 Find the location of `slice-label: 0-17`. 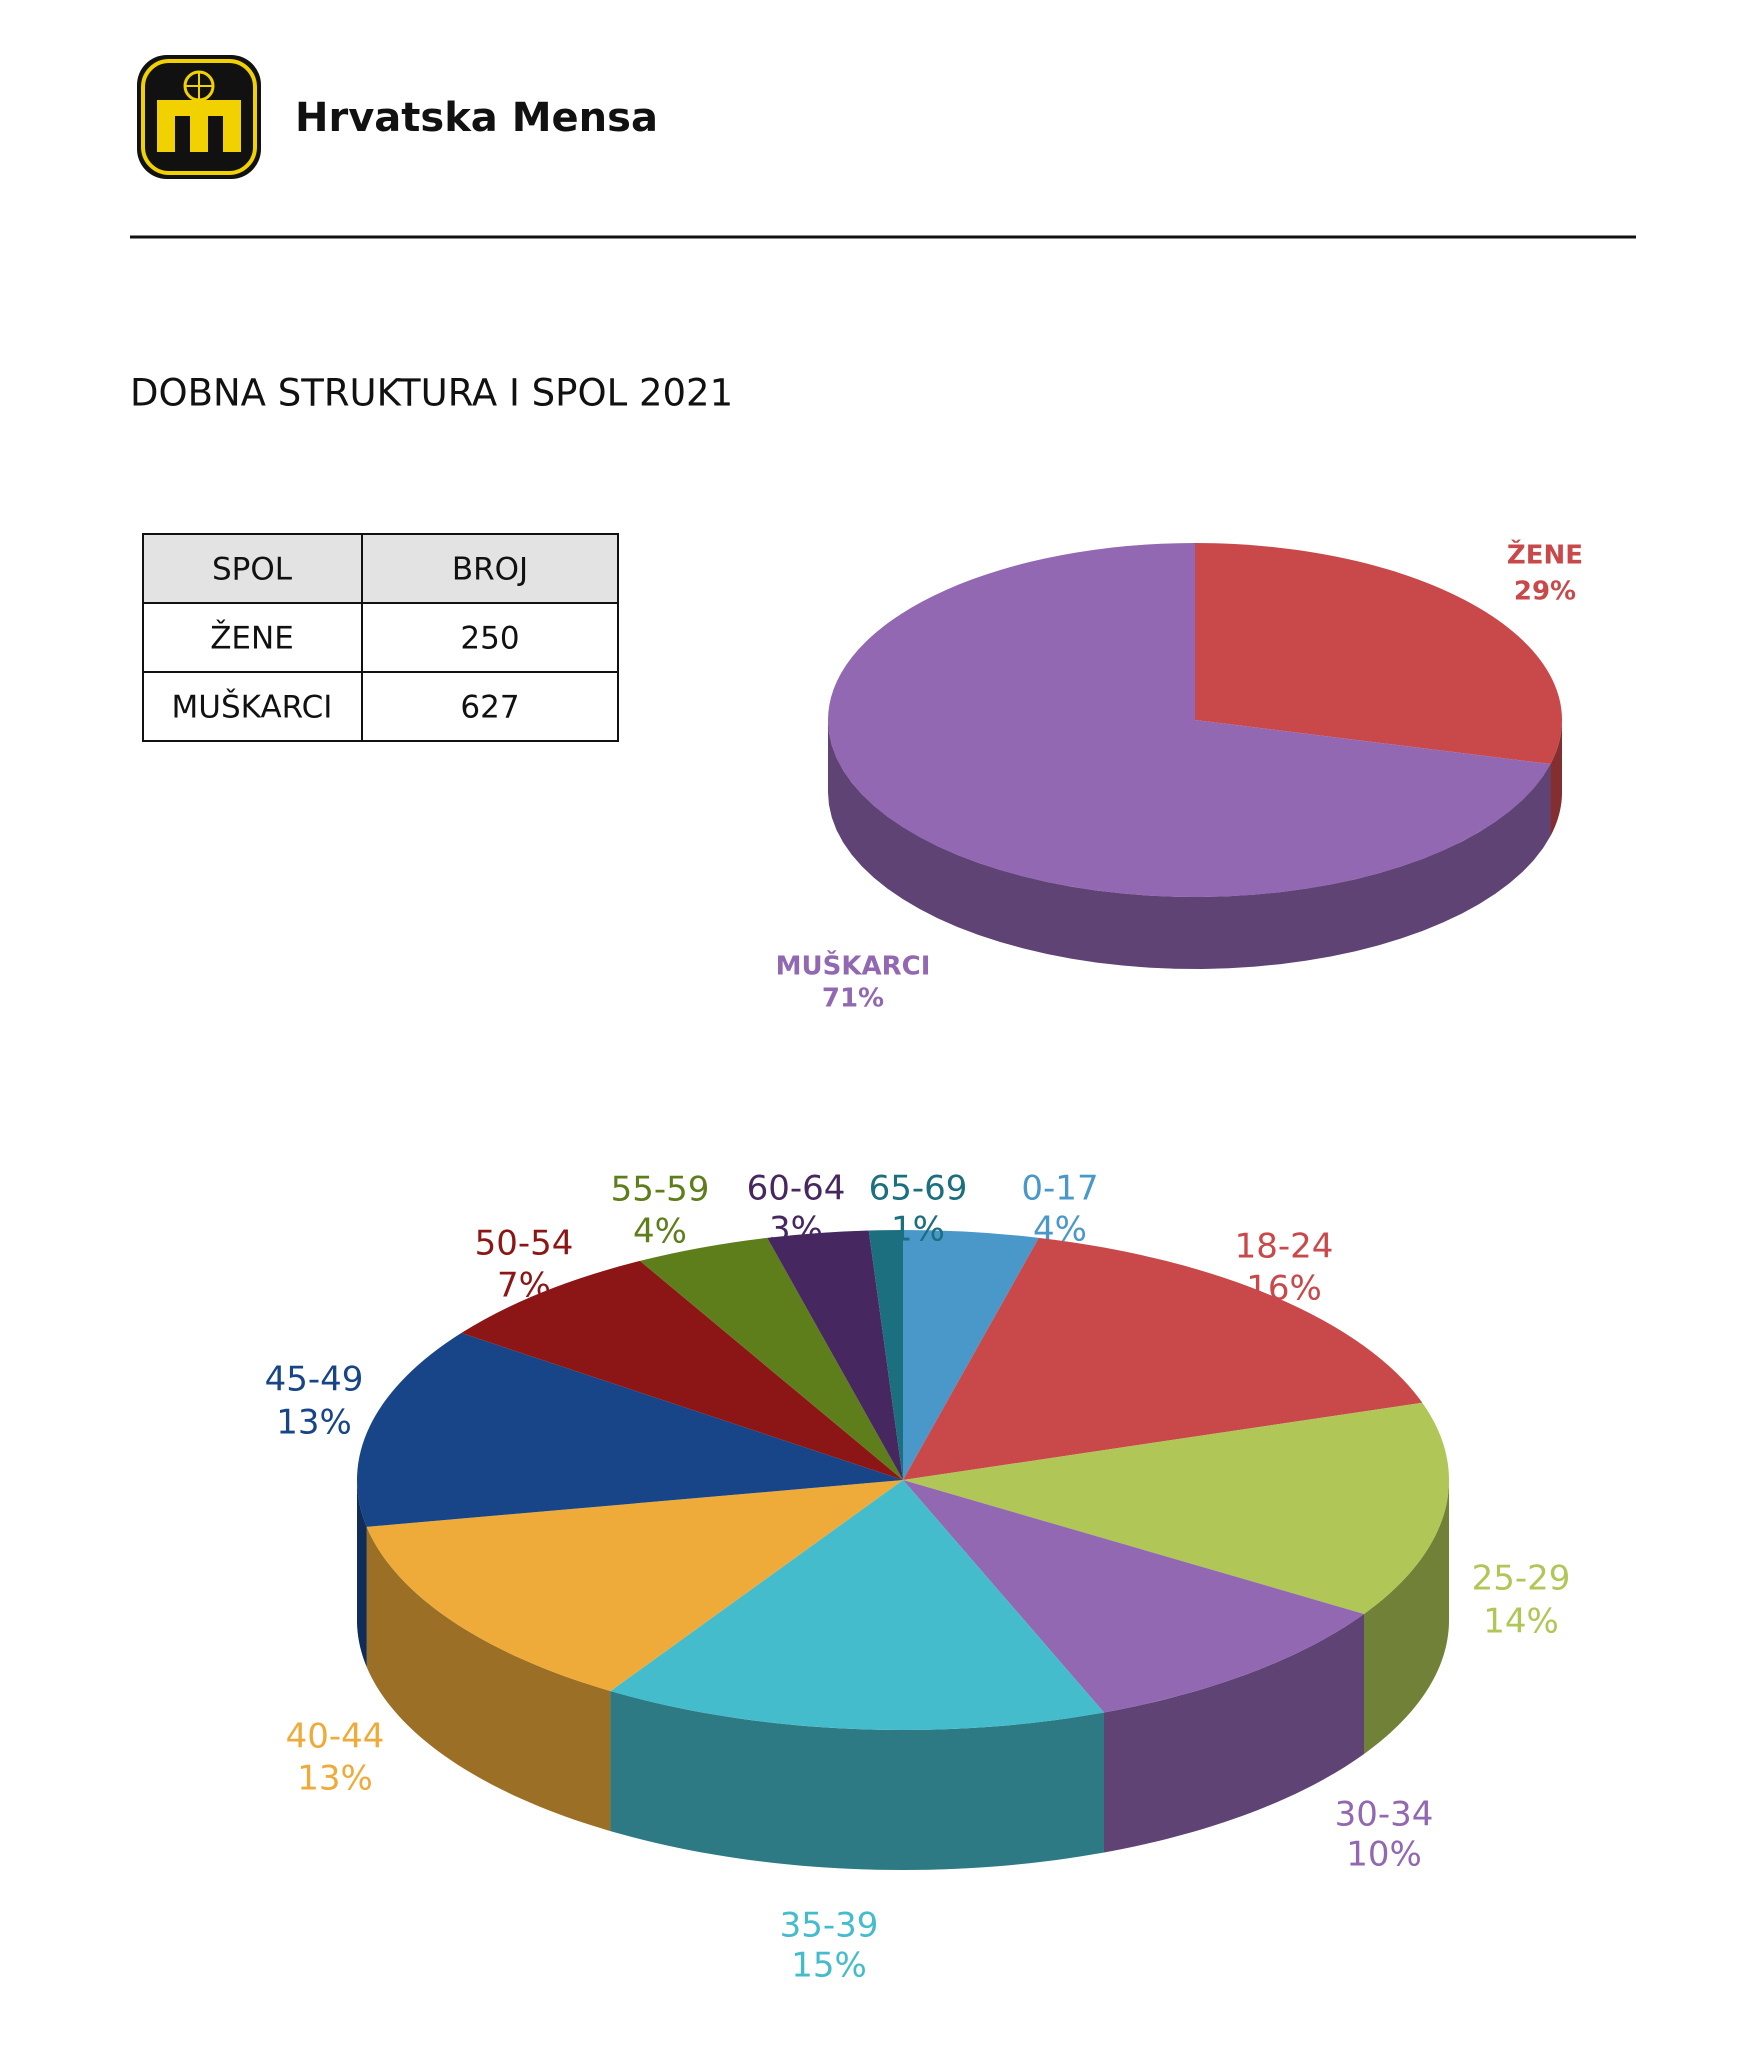

slice-label: 0-17 is located at coordinates (1059, 1189).